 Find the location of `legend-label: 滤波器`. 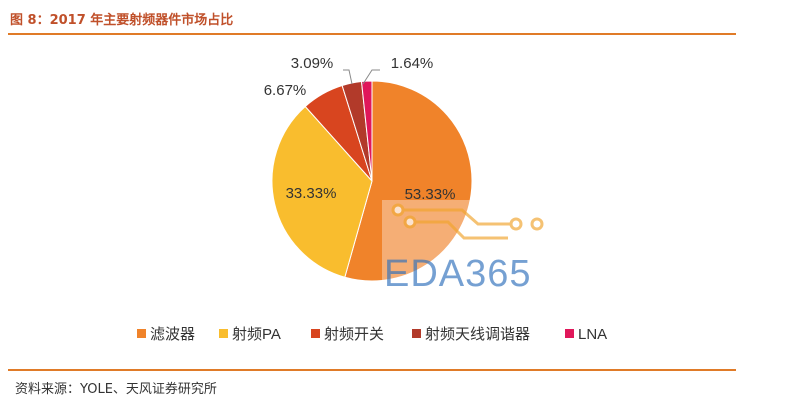

legend-label: 滤波器 is located at coordinates (172, 334).